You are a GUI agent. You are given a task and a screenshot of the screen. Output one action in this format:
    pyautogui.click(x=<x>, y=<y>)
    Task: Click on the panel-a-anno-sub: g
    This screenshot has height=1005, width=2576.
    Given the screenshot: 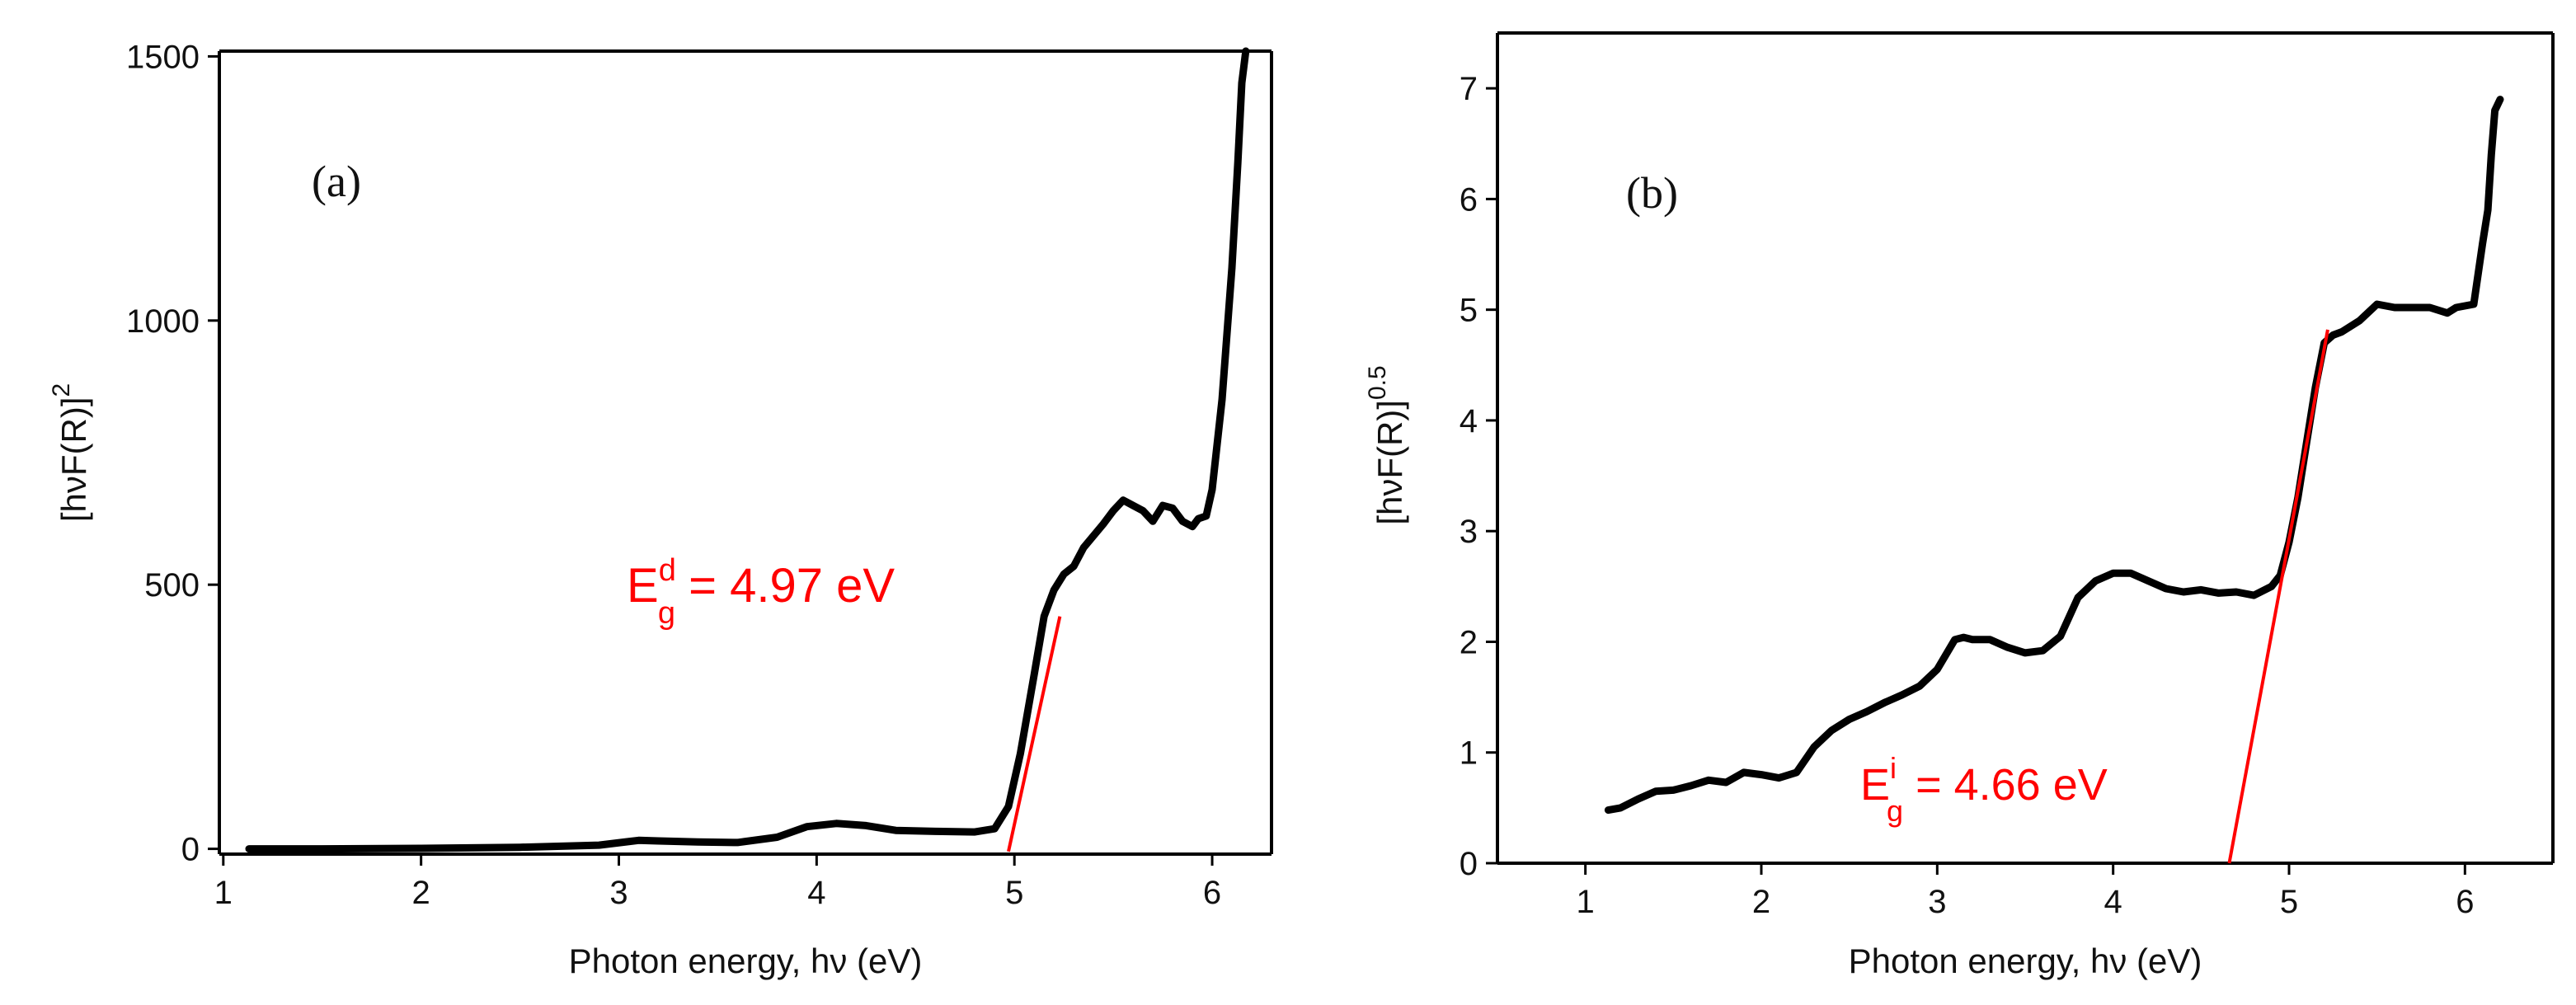 What is the action you would take?
    pyautogui.click(x=666, y=613)
    